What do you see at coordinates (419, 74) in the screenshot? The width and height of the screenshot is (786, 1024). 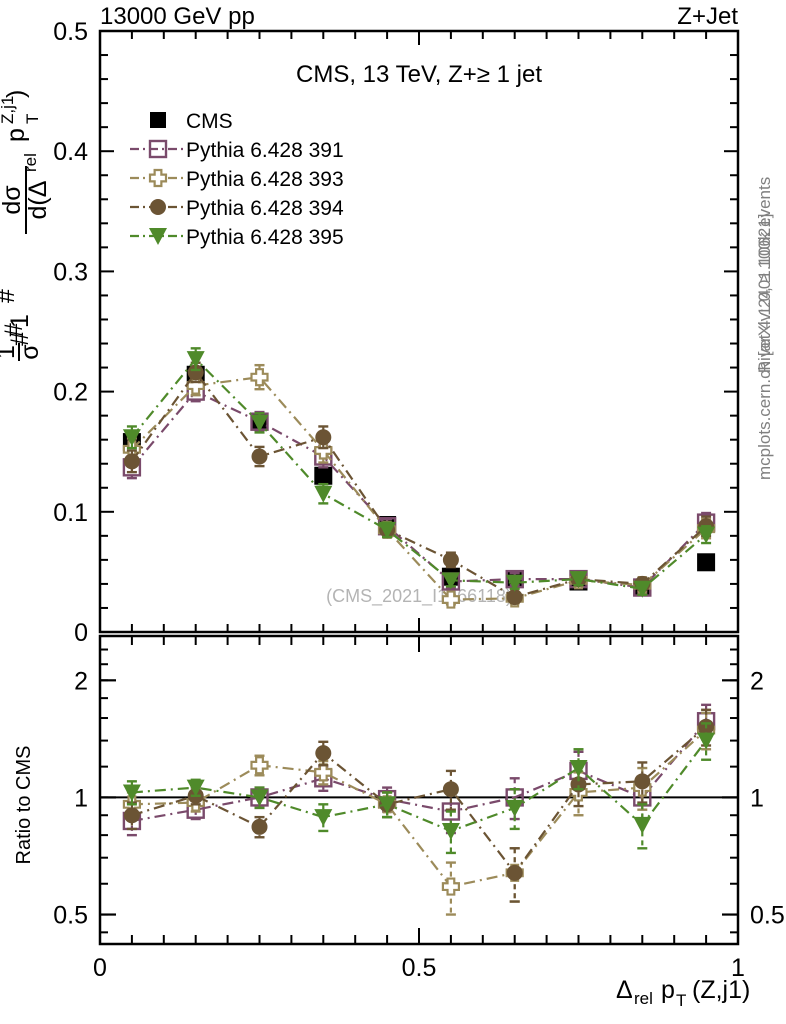 I see `plot-title: CMS, 13 TeV, Z+≥ 1 jet` at bounding box center [419, 74].